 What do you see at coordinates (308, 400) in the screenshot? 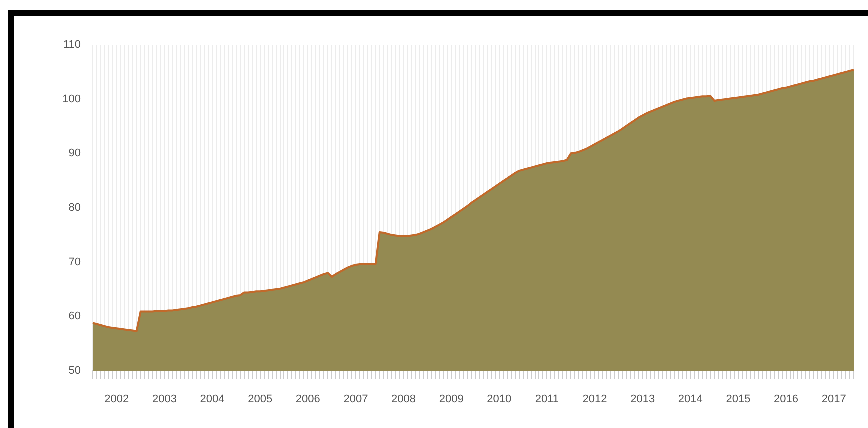
I see `x-tick-label: 2006` at bounding box center [308, 400].